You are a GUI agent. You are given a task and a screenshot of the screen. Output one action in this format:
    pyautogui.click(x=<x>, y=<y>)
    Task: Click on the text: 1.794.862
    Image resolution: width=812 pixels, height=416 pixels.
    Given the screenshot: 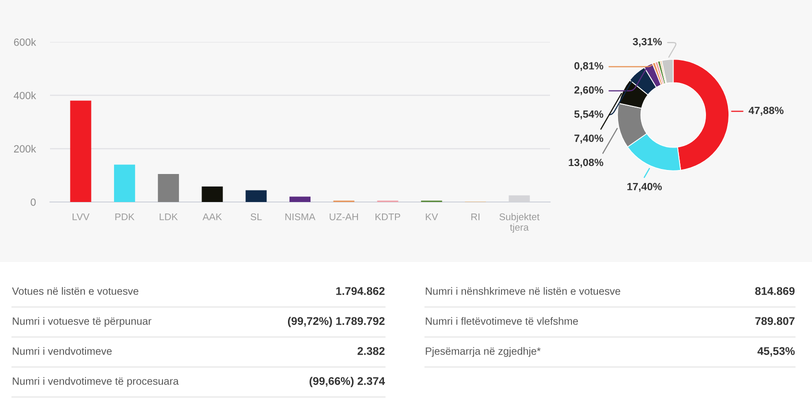 What is the action you would take?
    pyautogui.click(x=360, y=291)
    